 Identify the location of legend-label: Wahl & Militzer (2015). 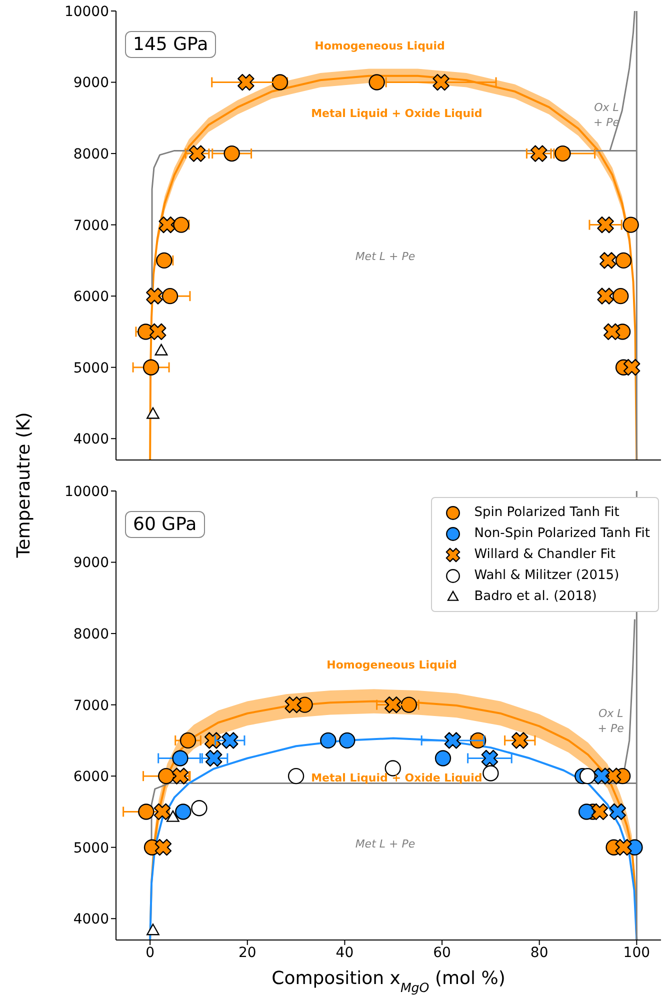
(547, 575).